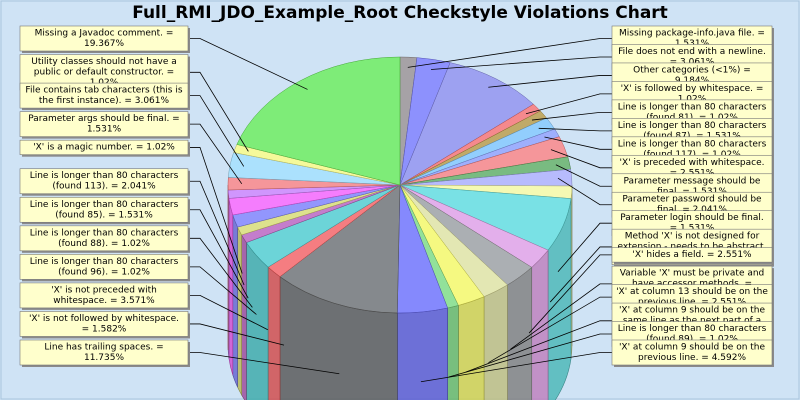 The image size is (800, 400). I want to click on label-text: Parameter login should be final. = 1.531%, so click(692, 223).